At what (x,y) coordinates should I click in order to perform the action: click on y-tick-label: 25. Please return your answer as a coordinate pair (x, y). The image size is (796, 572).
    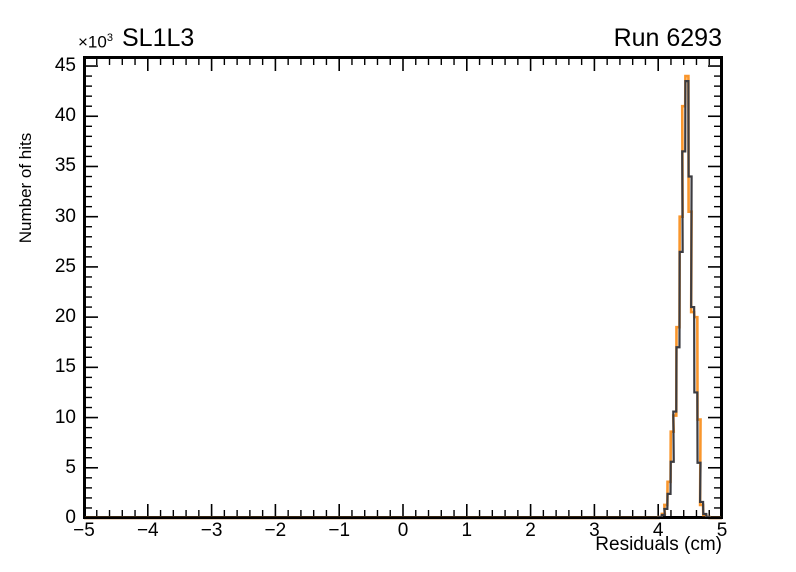
    Looking at the image, I should click on (65, 266).